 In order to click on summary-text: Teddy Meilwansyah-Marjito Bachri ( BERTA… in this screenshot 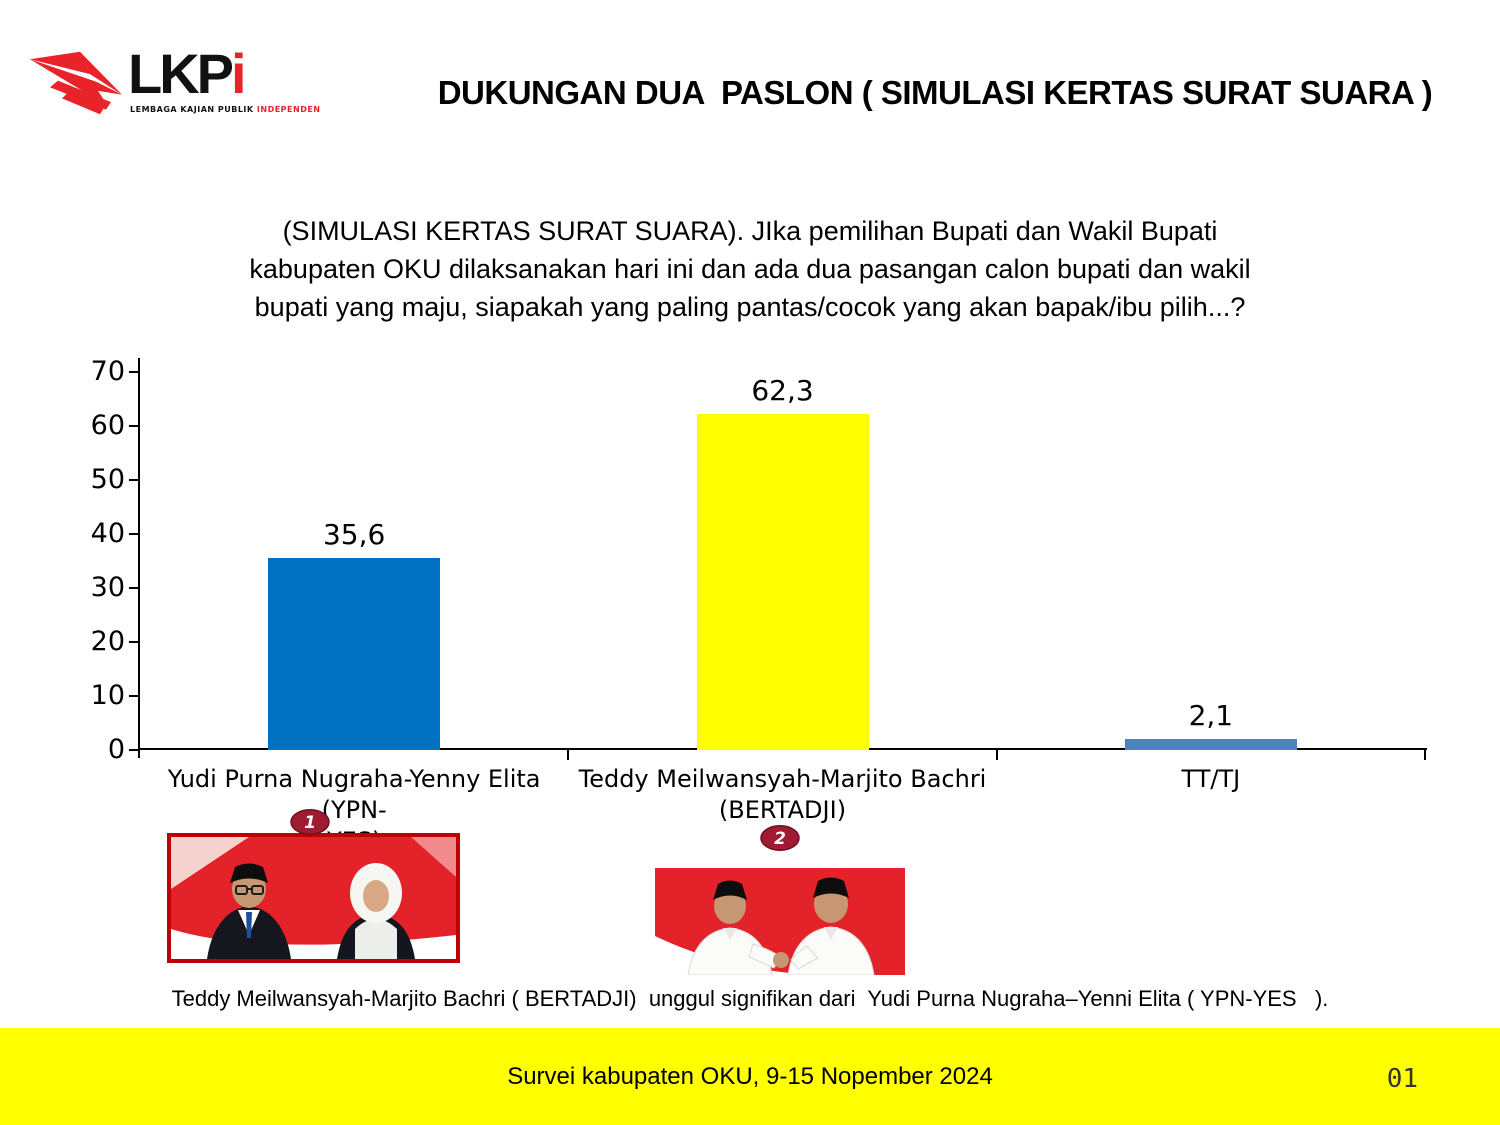, I will do `click(750, 998)`.